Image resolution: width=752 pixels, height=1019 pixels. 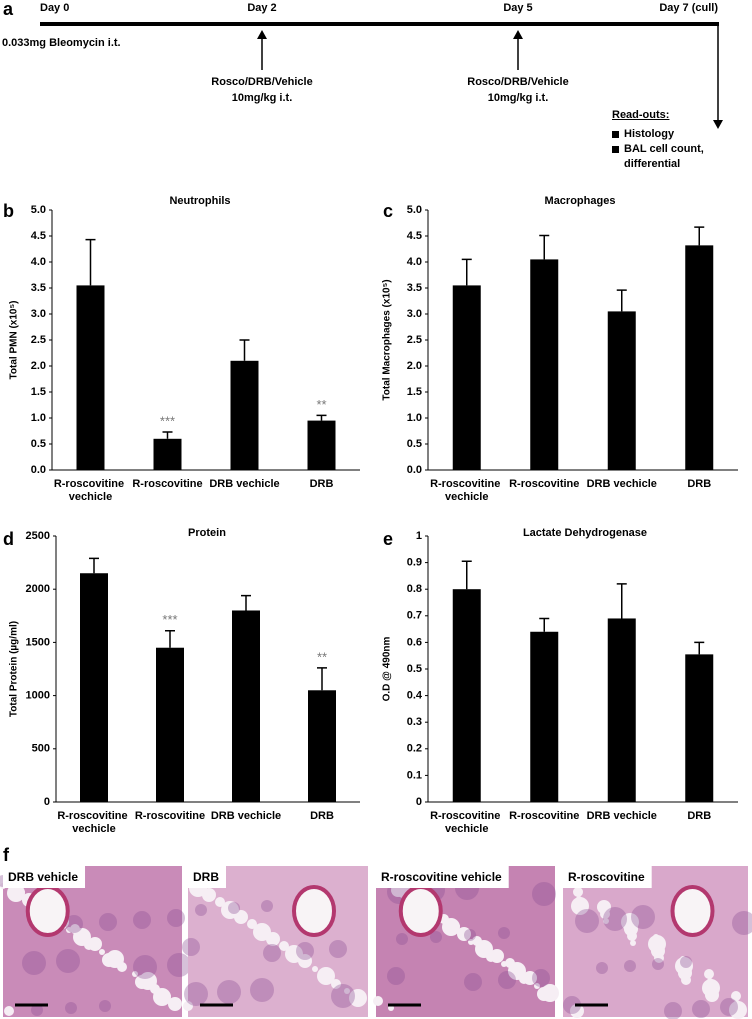 What do you see at coordinates (321, 404) in the screenshot?
I see `significance: **` at bounding box center [321, 404].